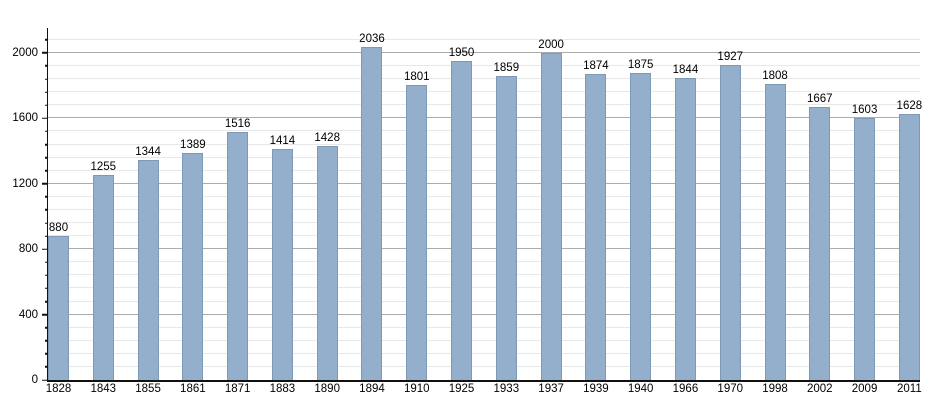  I want to click on bar-value-label-1894: 2036, so click(372, 39).